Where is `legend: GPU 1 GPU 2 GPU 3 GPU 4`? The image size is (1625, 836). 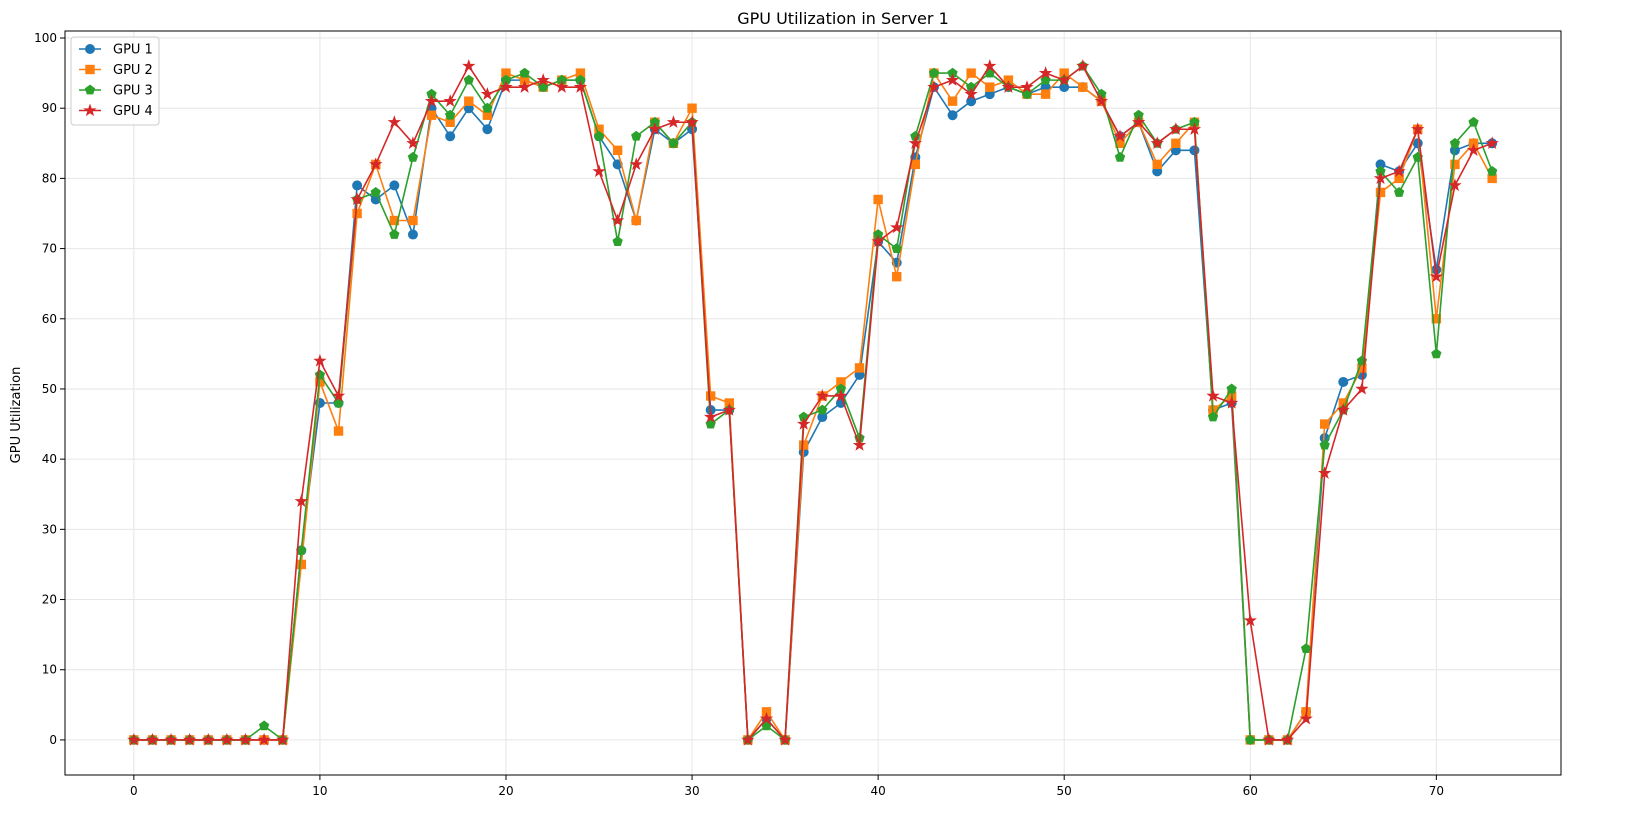 legend: GPU 1 GPU 2 GPU 3 GPU 4 is located at coordinates (115, 81).